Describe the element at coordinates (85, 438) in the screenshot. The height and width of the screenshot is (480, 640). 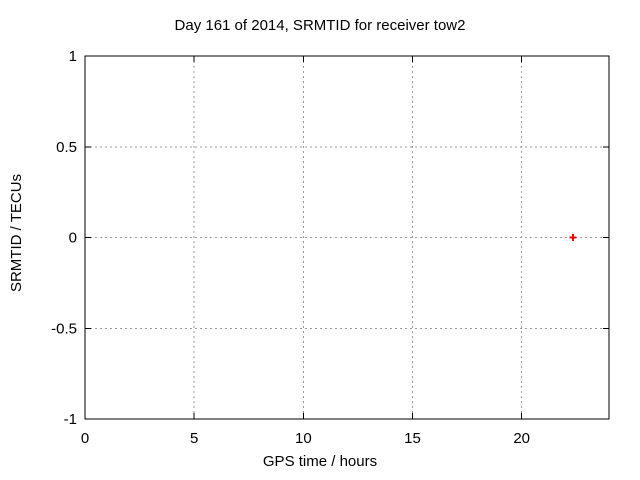
I see `x-tick-label: 0` at that location.